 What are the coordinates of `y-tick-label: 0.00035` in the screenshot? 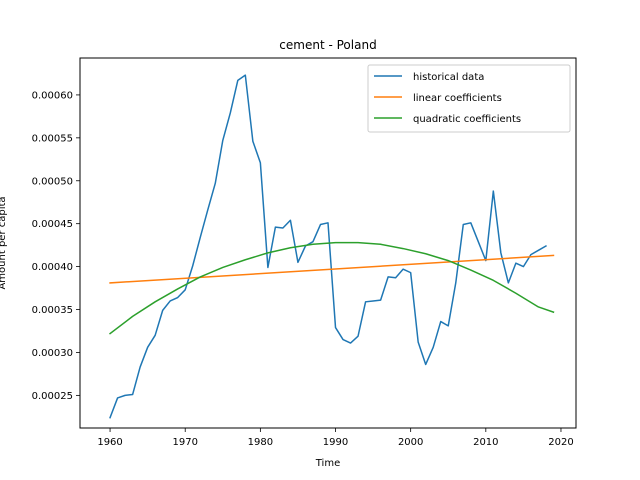 It's located at (52, 310).